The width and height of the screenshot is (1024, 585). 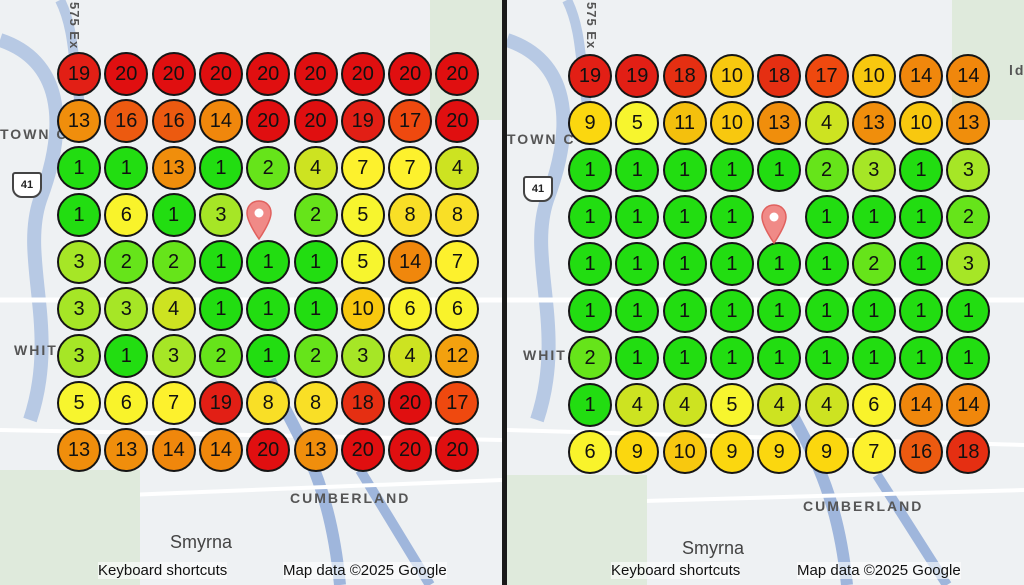 What do you see at coordinates (676, 570) in the screenshot?
I see `keyboard-shortcuts-link: Keyboard shortcuts` at bounding box center [676, 570].